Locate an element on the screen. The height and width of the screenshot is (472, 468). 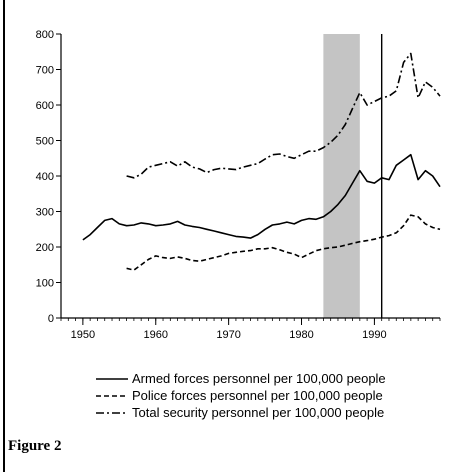
legend-swatch-total is located at coordinates (112, 412).